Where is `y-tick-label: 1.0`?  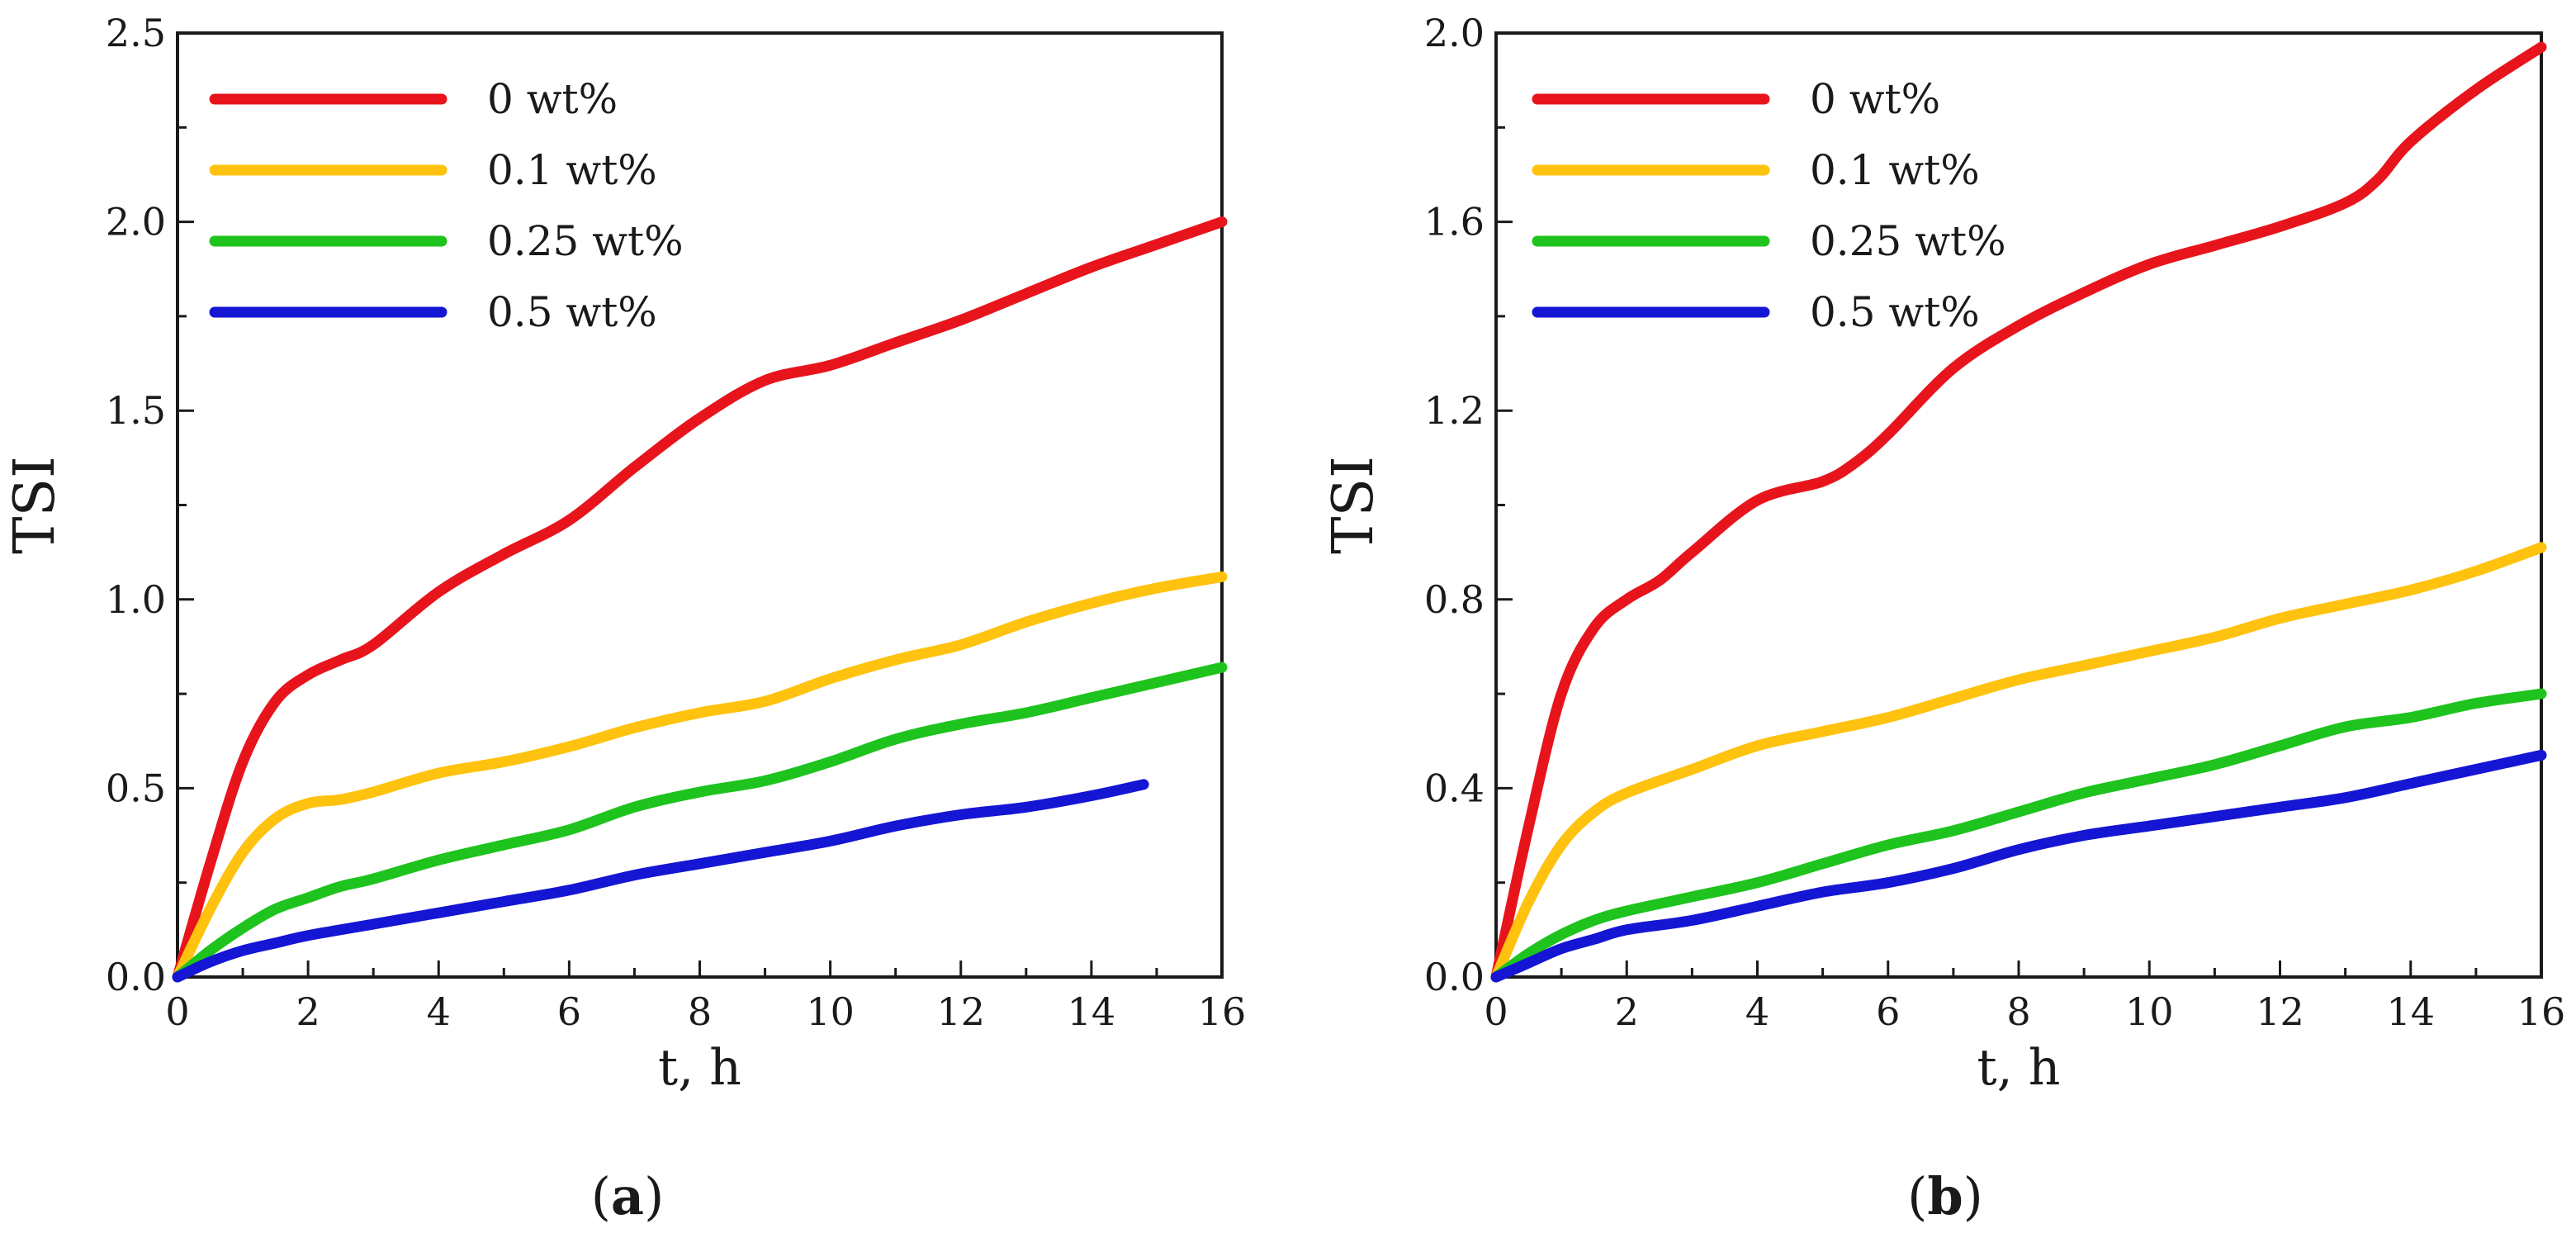 y-tick-label: 1.0 is located at coordinates (136, 599).